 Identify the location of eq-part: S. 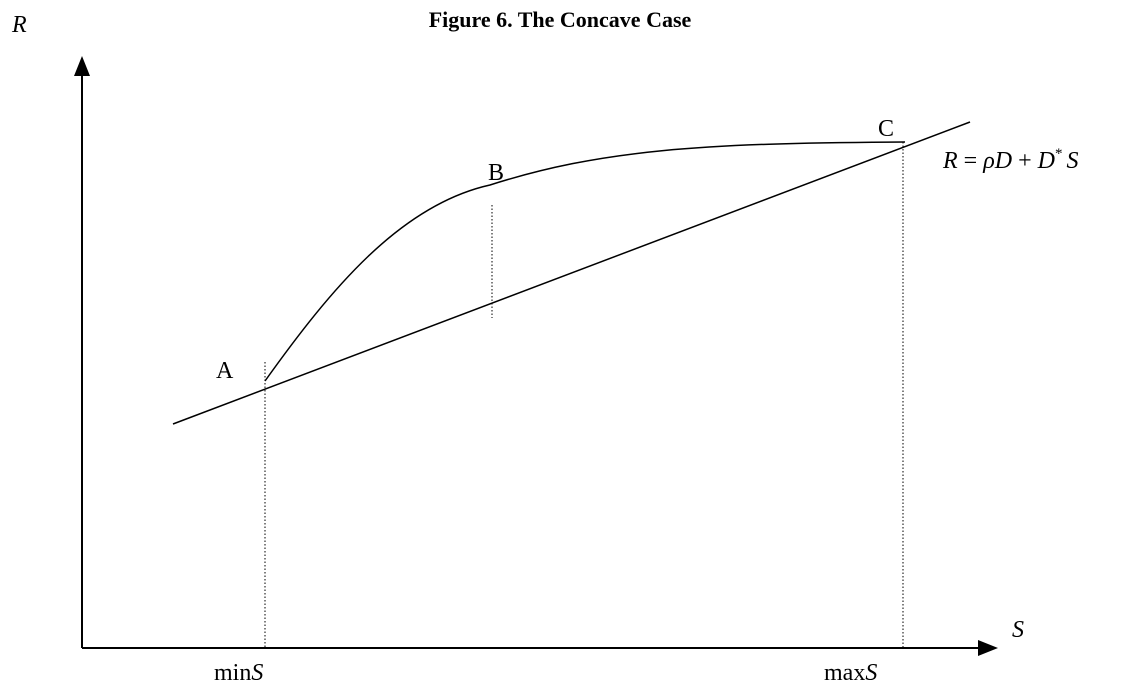
(1072, 161).